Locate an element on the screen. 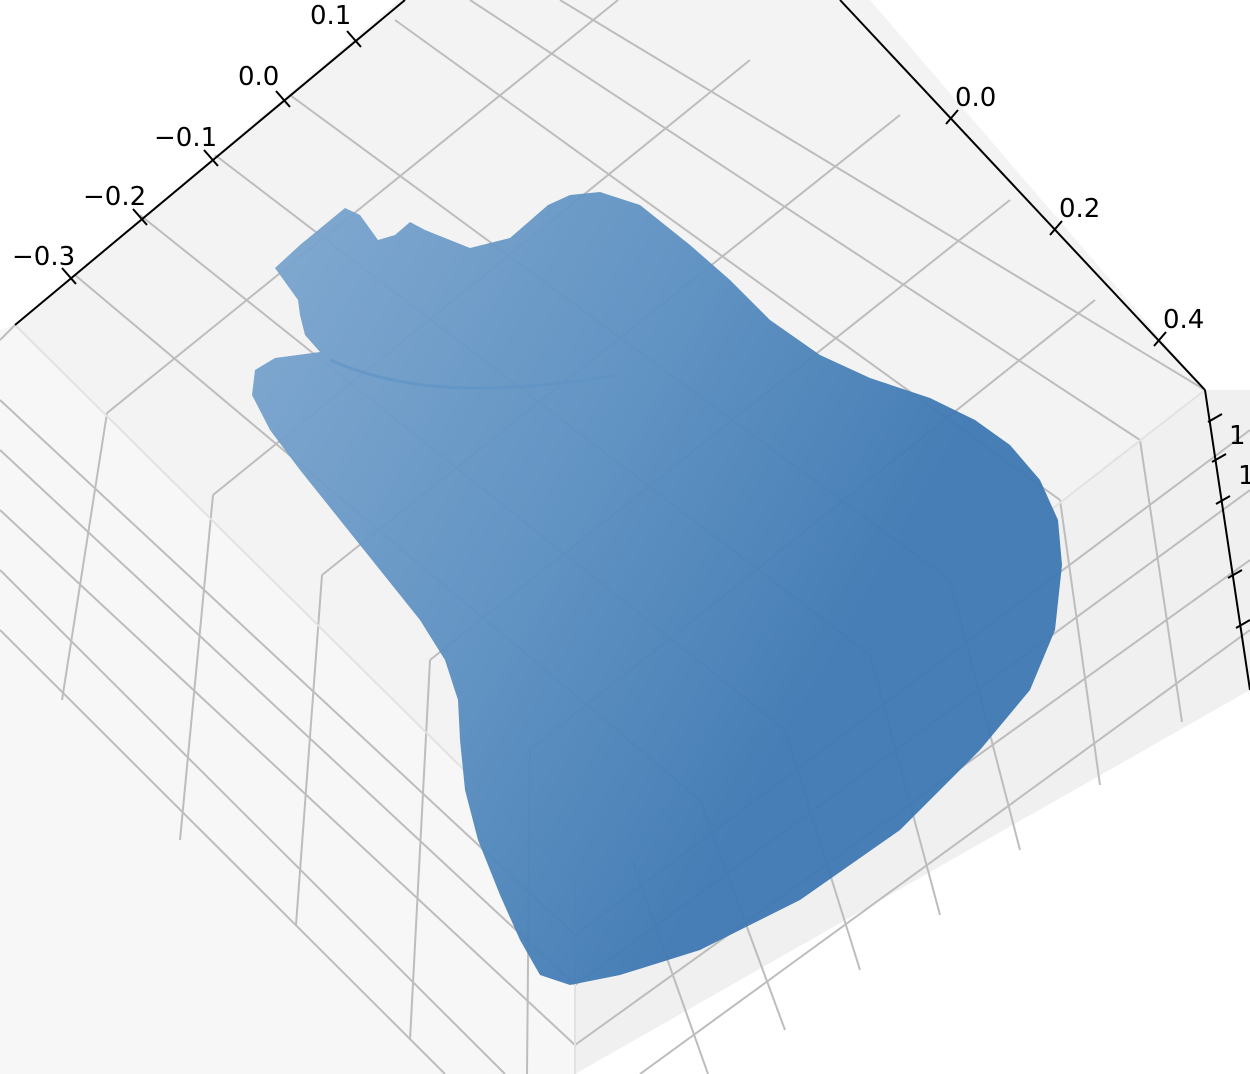  x-tick-label: 0.1 is located at coordinates (330, 16).